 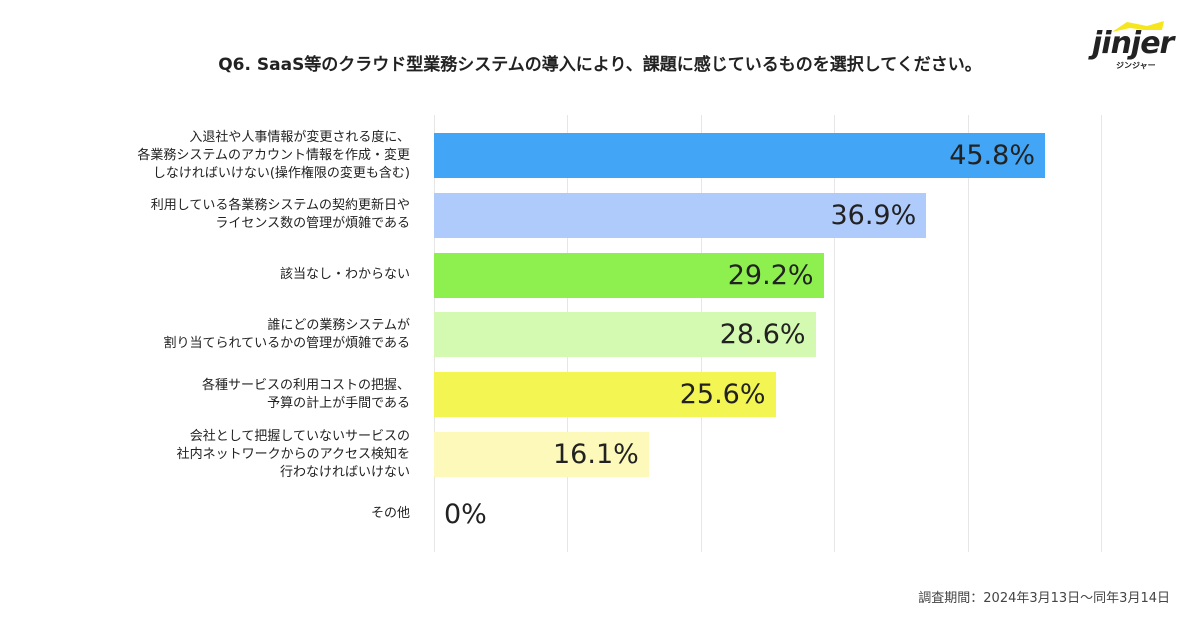 I want to click on logo-text: jinjer, so click(x=1133, y=43).